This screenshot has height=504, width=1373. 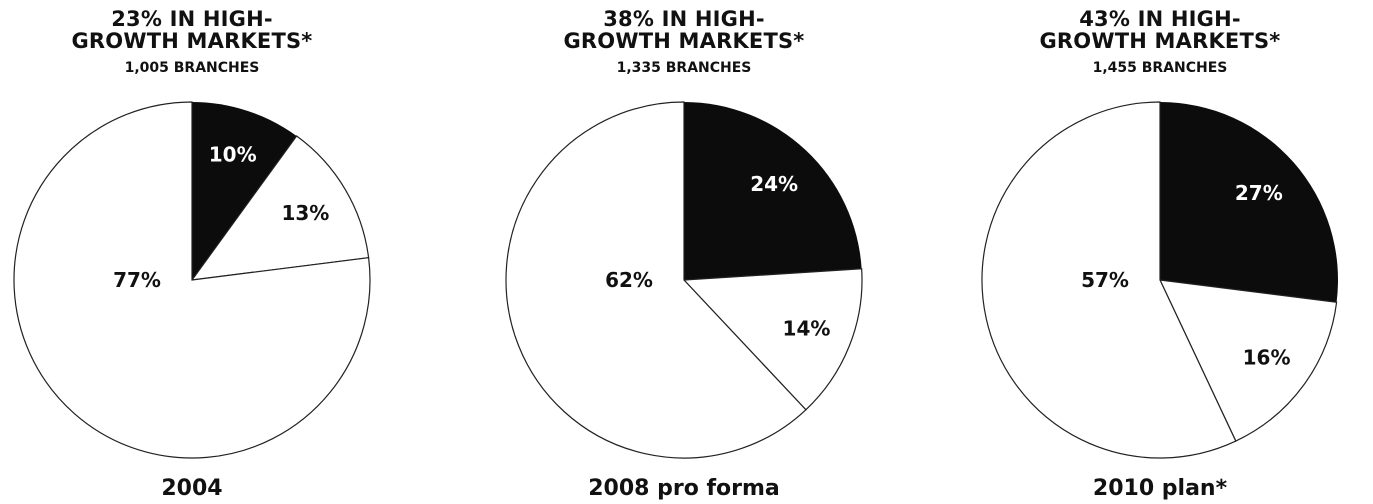 What do you see at coordinates (1259, 193) in the screenshot?
I see `slice-label-1: 27%` at bounding box center [1259, 193].